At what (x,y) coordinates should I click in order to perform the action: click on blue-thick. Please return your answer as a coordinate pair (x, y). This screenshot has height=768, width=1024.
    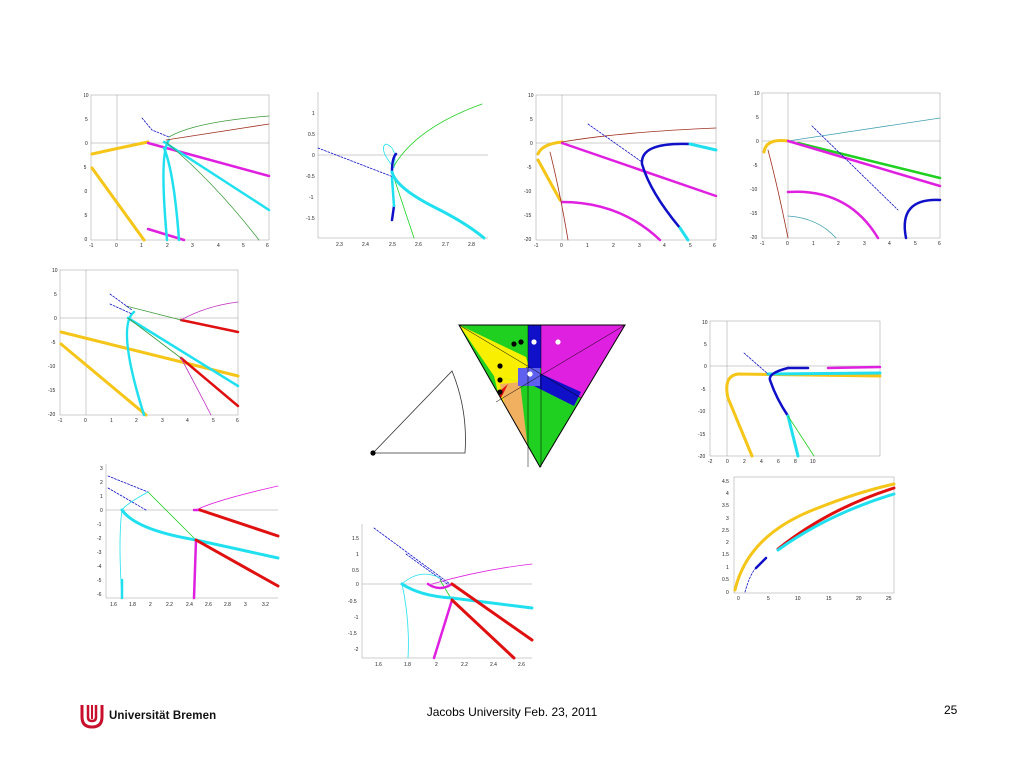
    Looking at the image, I should click on (666, 186).